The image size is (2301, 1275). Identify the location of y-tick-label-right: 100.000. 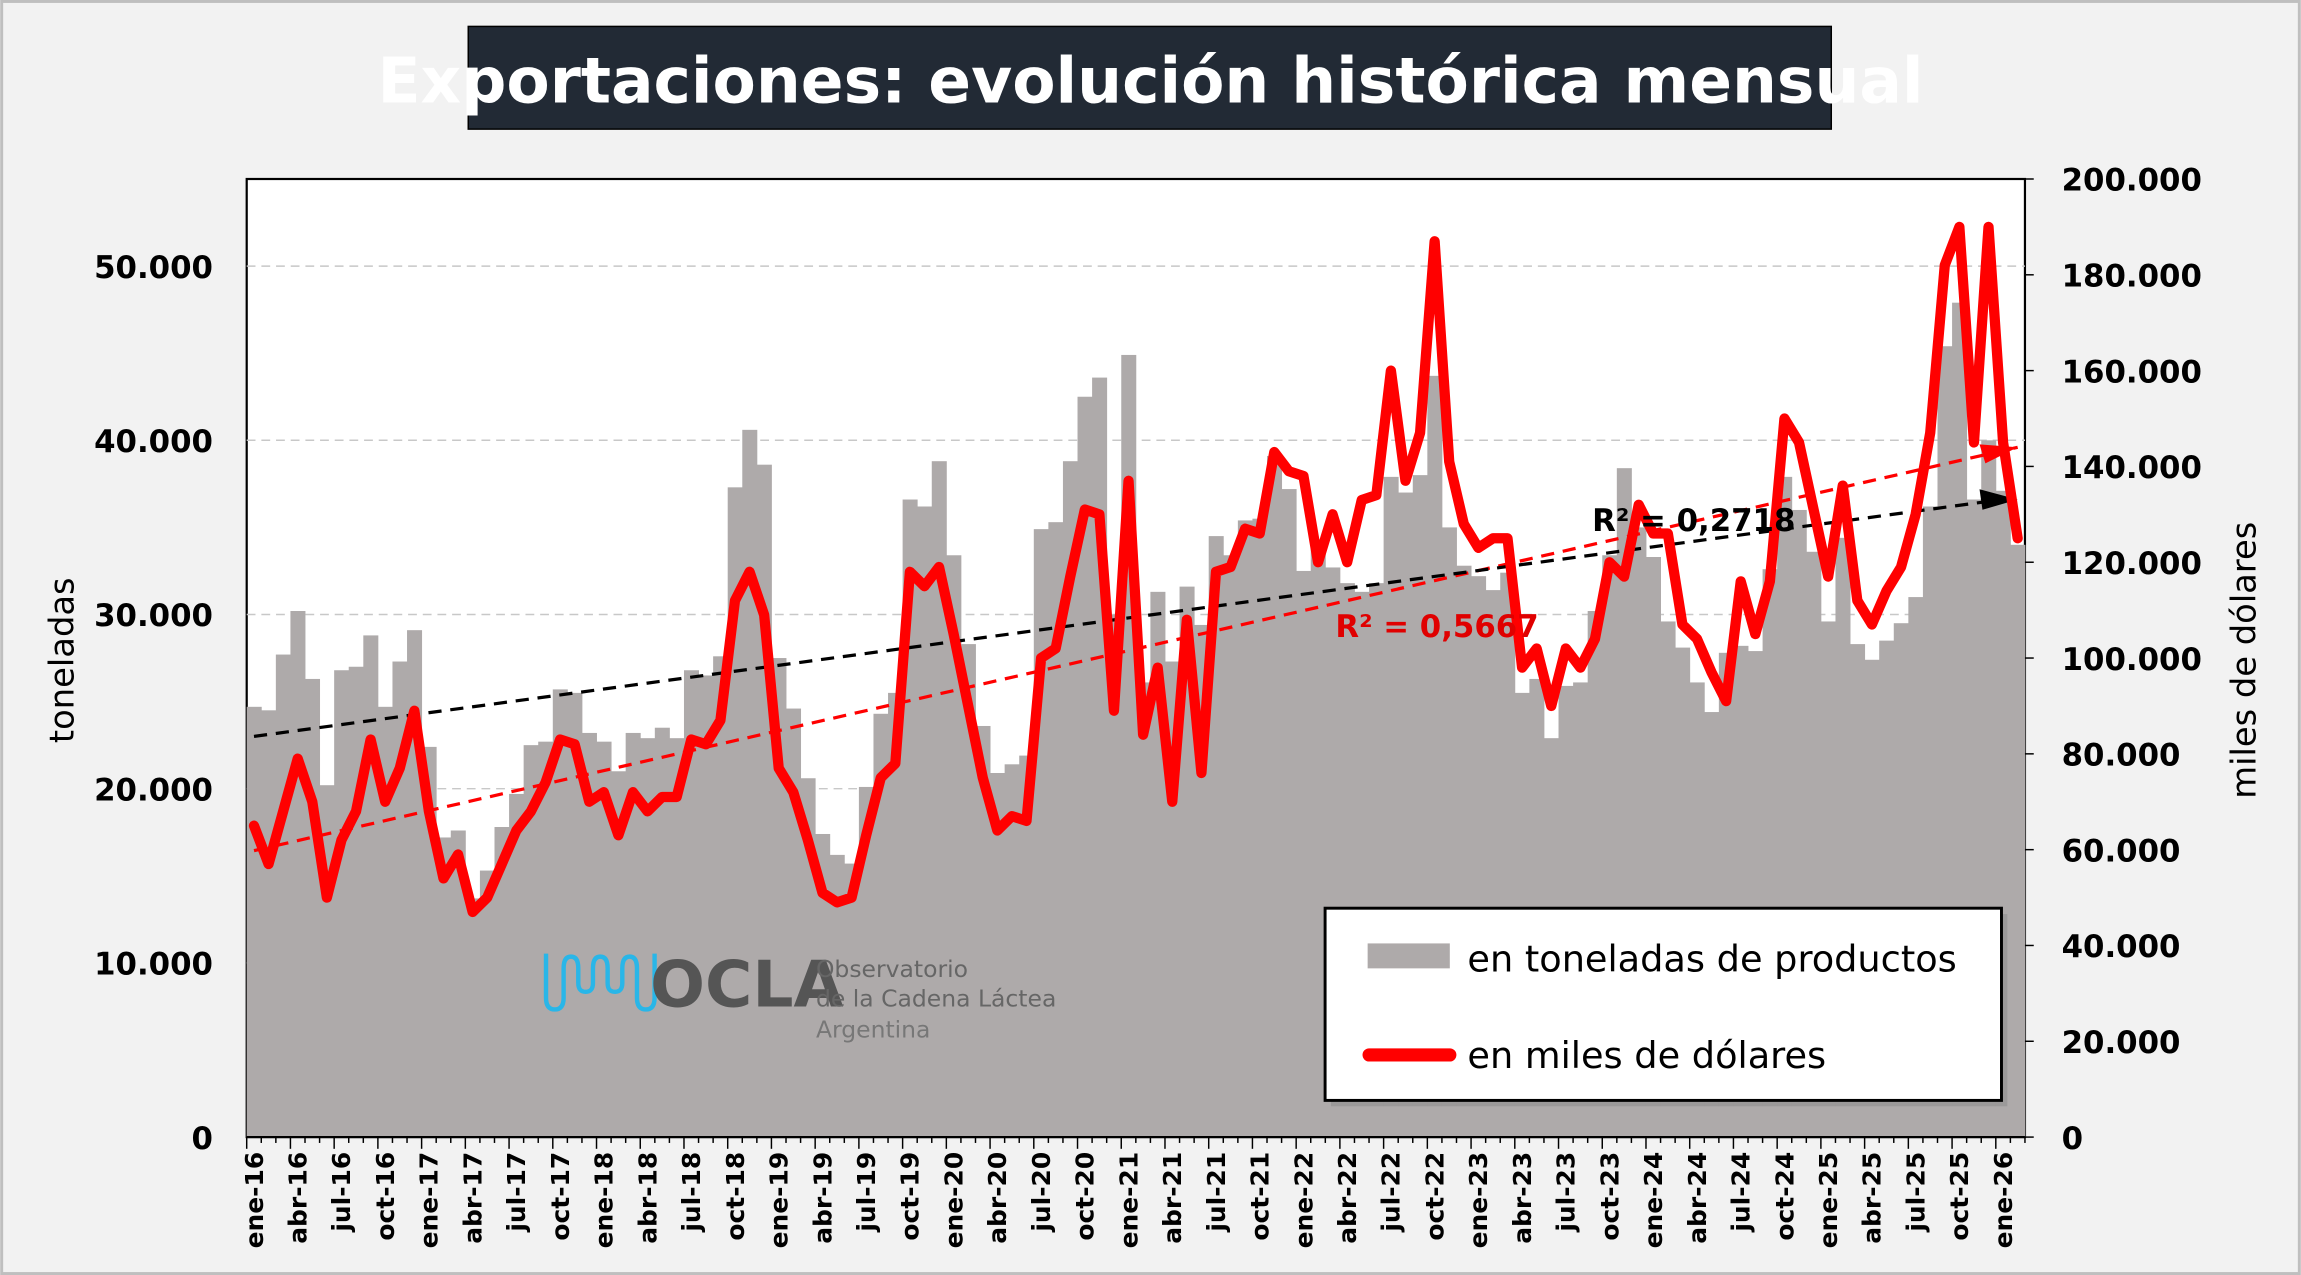
(2132, 660).